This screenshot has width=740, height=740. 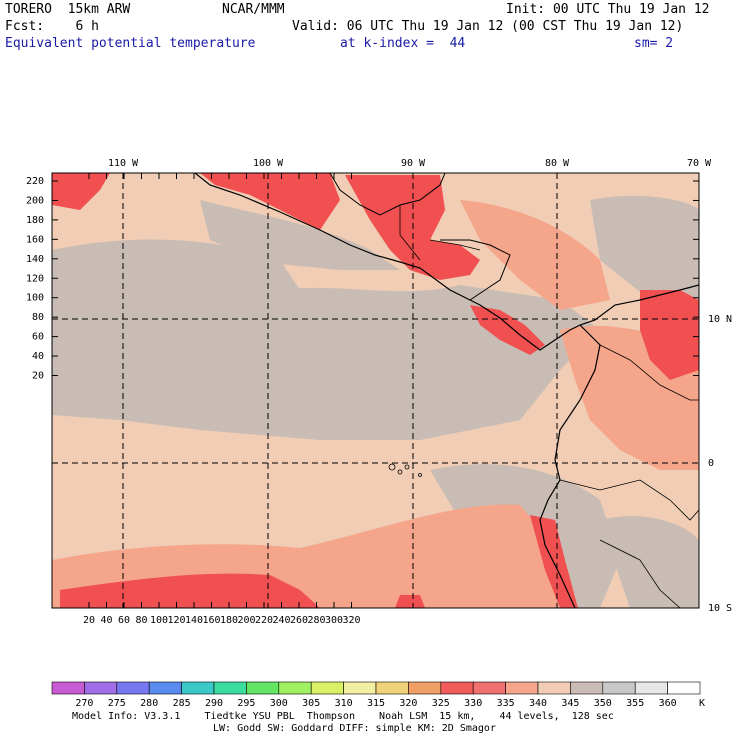 What do you see at coordinates (635, 703) in the screenshot?
I see `colorbar-label: 355` at bounding box center [635, 703].